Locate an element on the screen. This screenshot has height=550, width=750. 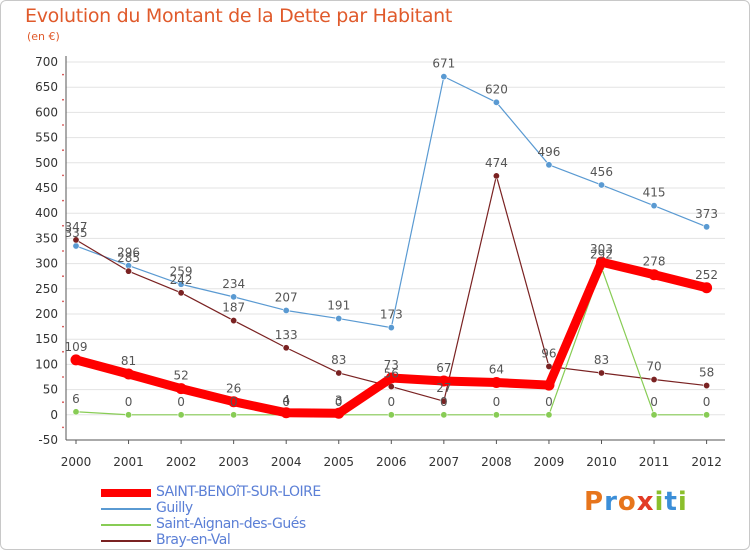
value-label: 292 is located at coordinates (601, 255).